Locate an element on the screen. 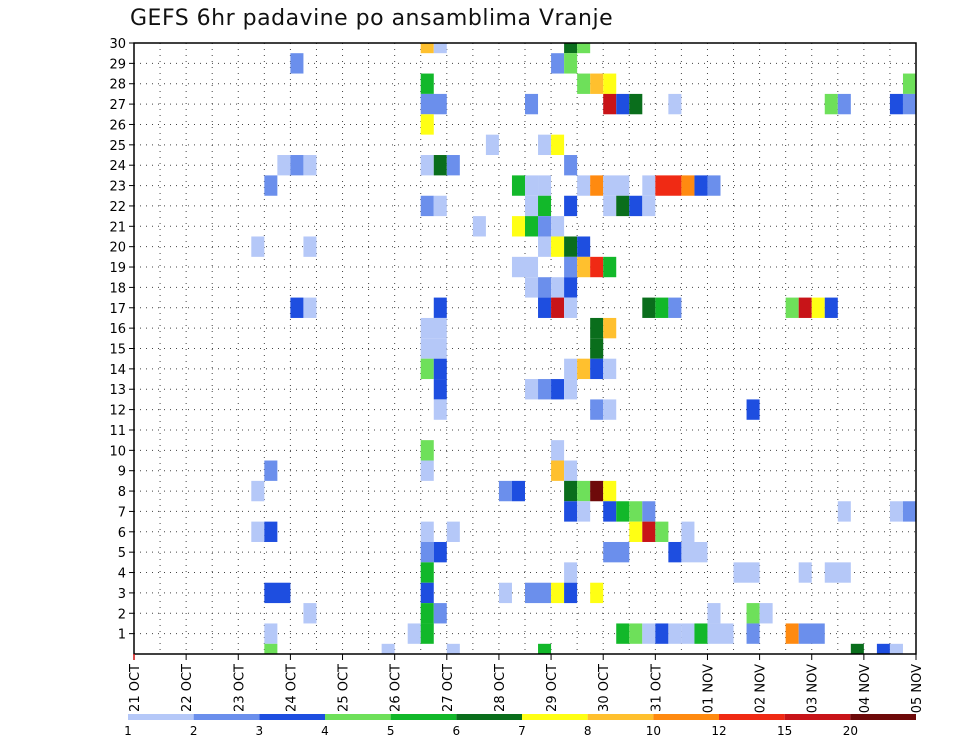 The image size is (960, 742). y-tick-label: 1 is located at coordinates (122, 635).